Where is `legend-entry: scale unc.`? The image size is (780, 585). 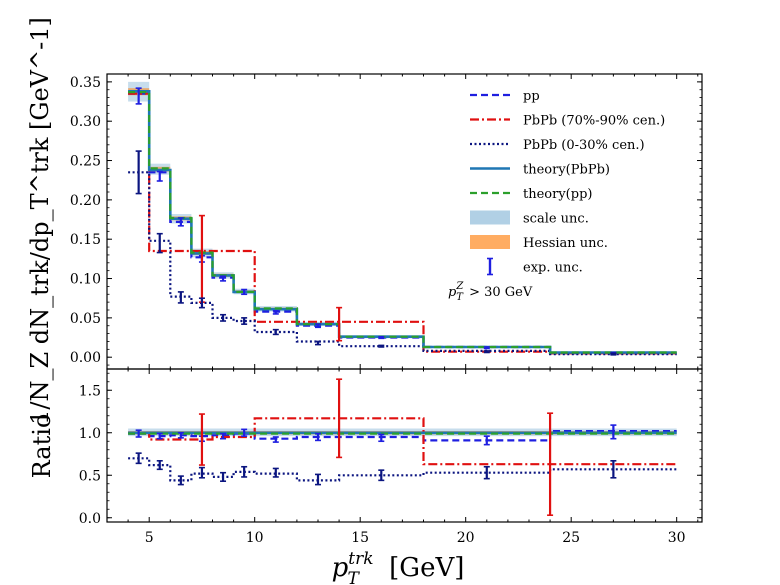
legend-entry: scale unc. is located at coordinates (529, 218).